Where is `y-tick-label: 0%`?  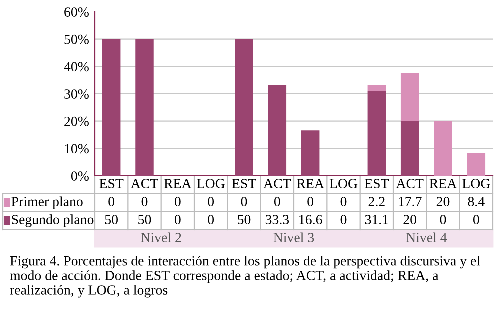
y-tick-label: 0% is located at coordinates (80, 176).